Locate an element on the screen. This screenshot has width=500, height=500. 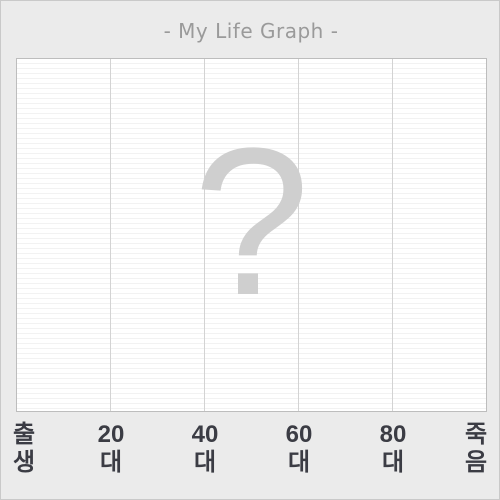
x-tick-label-top: 죽 is located at coordinates (476, 434).